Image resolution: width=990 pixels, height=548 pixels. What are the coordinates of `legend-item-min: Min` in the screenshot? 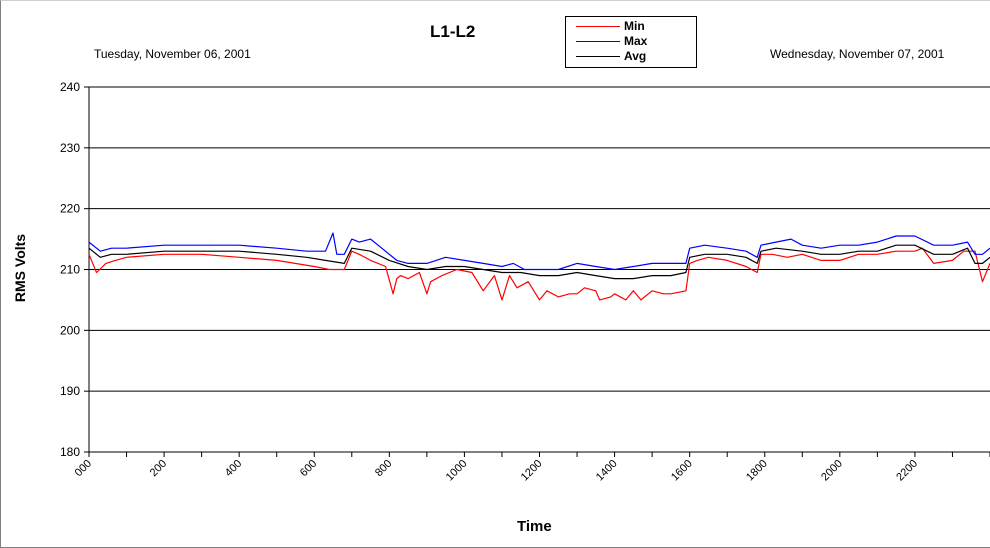 It's located at (631, 26).